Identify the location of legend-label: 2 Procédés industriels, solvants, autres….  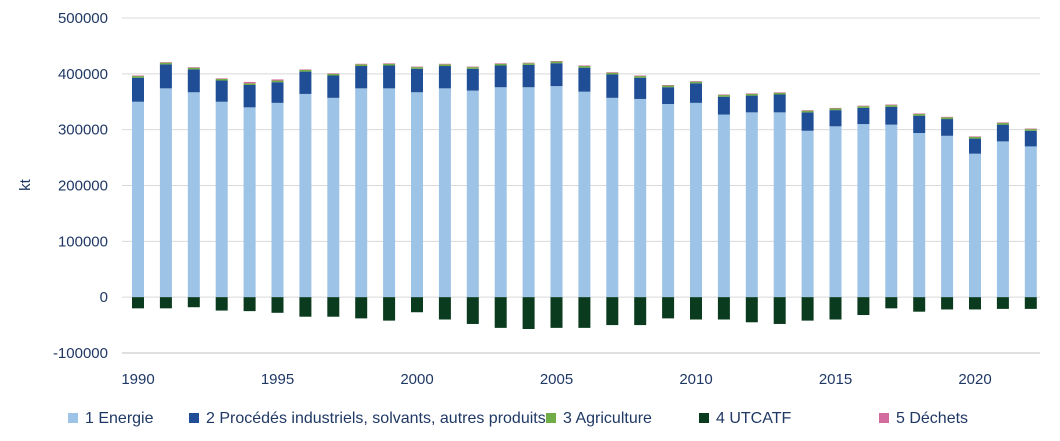
(376, 418).